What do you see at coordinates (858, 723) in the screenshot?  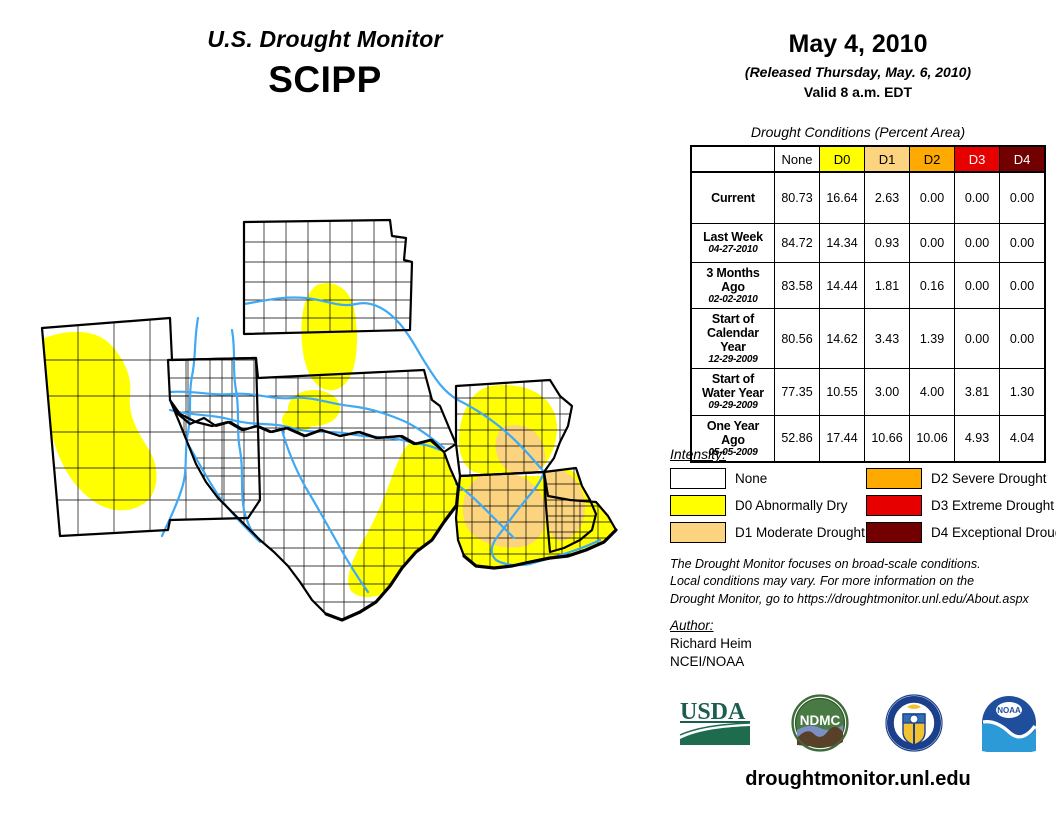 I see `logo-row: USDA NDMC` at bounding box center [858, 723].